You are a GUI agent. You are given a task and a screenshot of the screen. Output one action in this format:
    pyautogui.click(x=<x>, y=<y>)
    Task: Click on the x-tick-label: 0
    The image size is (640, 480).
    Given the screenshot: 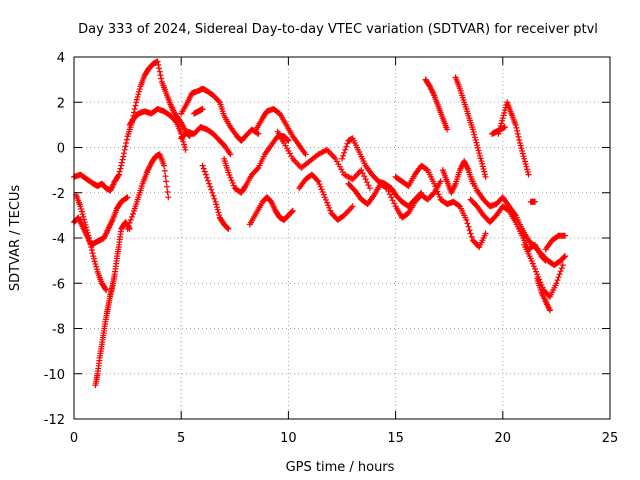 What is the action you would take?
    pyautogui.click(x=74, y=438)
    